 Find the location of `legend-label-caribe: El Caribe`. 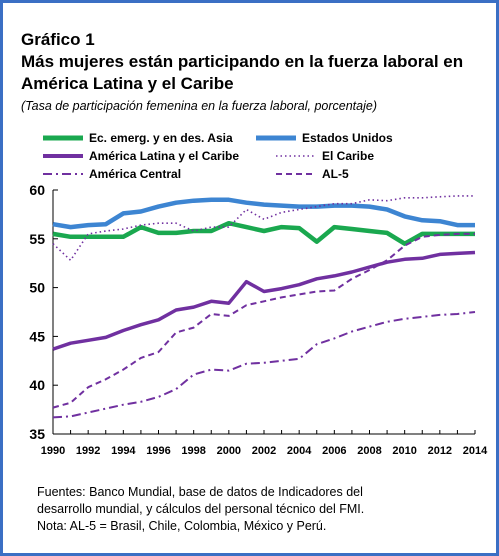

legend-label-caribe: El Caribe is located at coordinates (348, 156).